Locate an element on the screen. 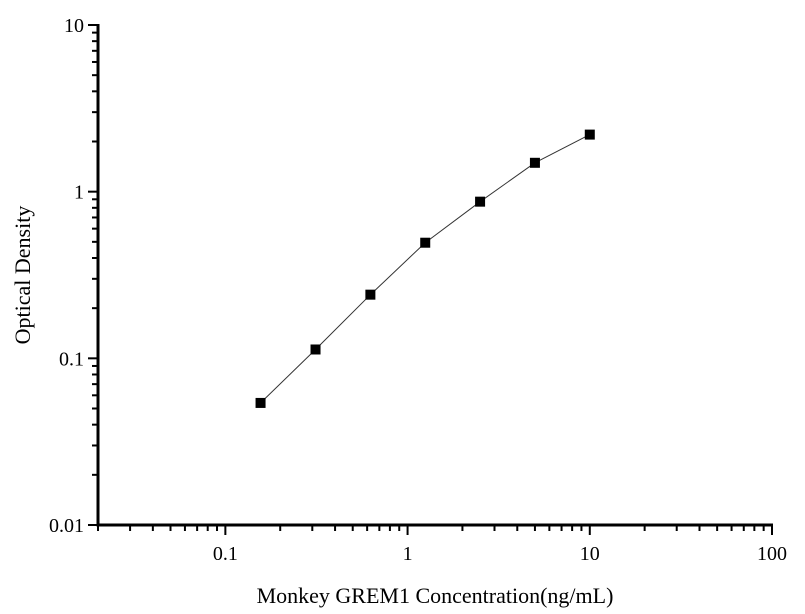 This screenshot has height=614, width=805. y-tick-label: 10 is located at coordinates (74, 26).